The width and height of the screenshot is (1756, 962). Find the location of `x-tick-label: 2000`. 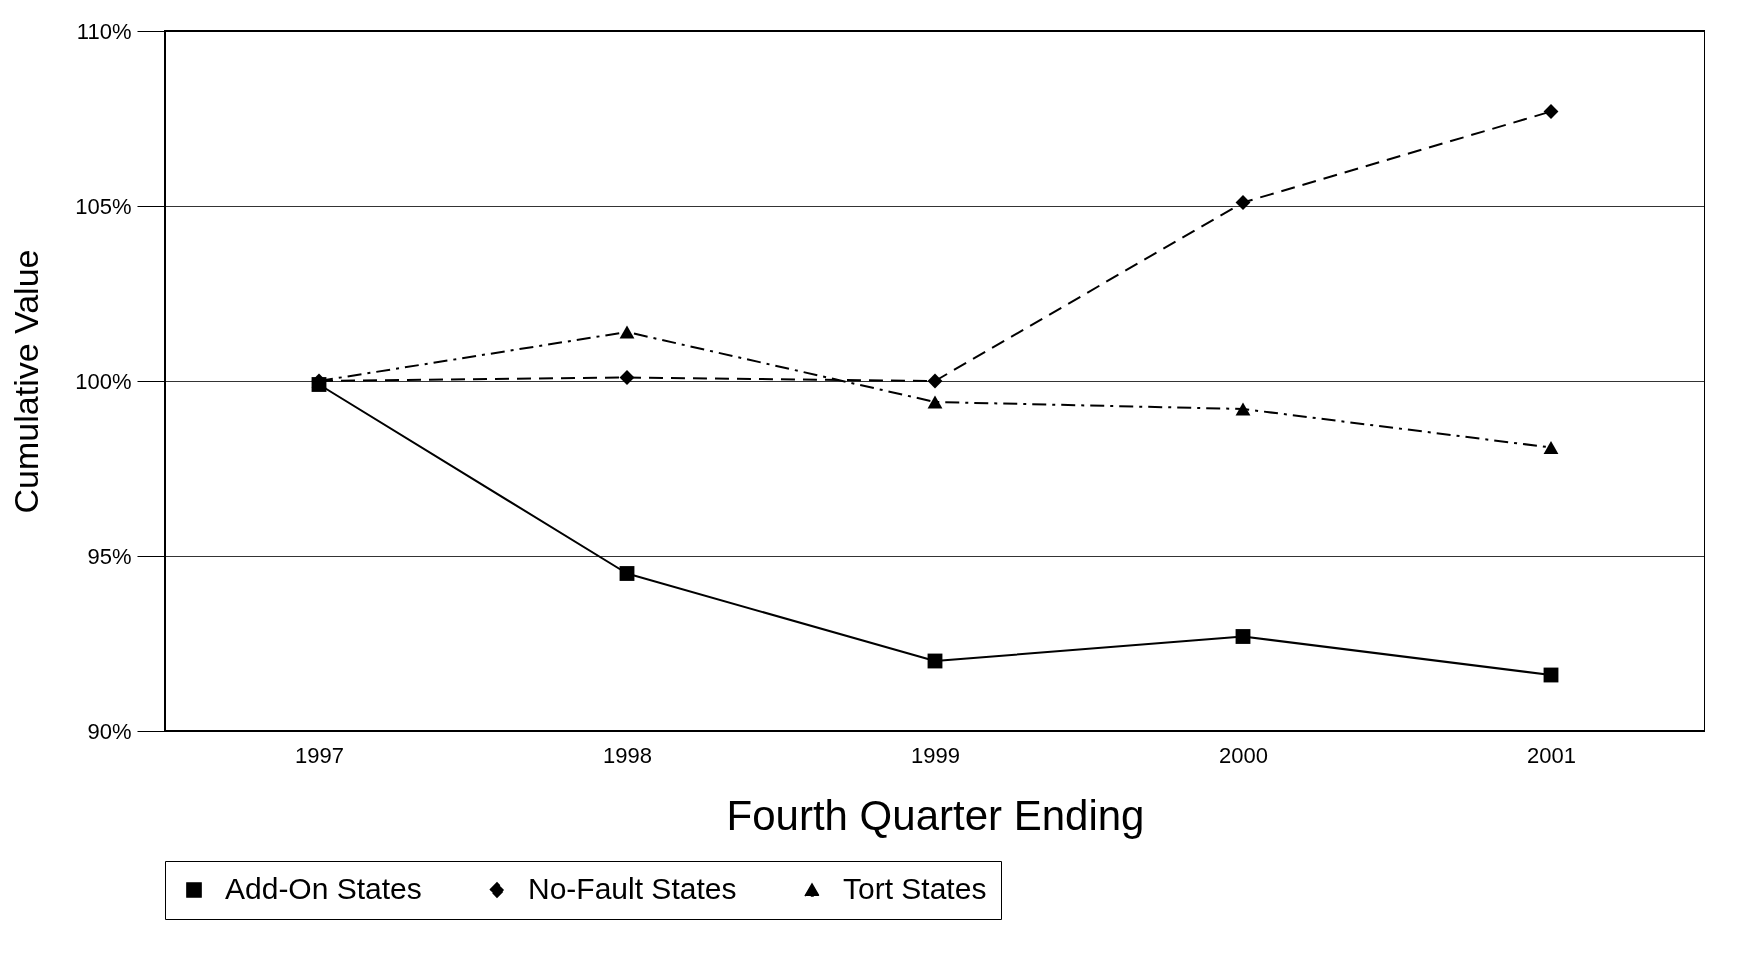

x-tick-label: 2000 is located at coordinates (1243, 755).